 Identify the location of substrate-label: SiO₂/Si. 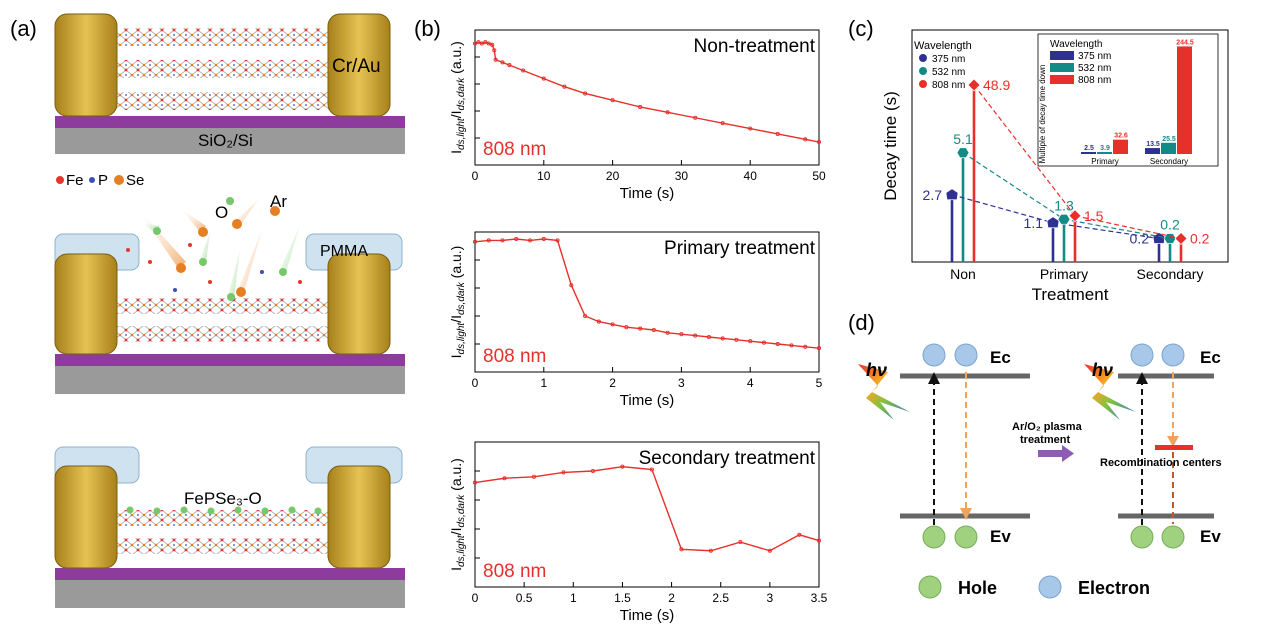
(225, 140).